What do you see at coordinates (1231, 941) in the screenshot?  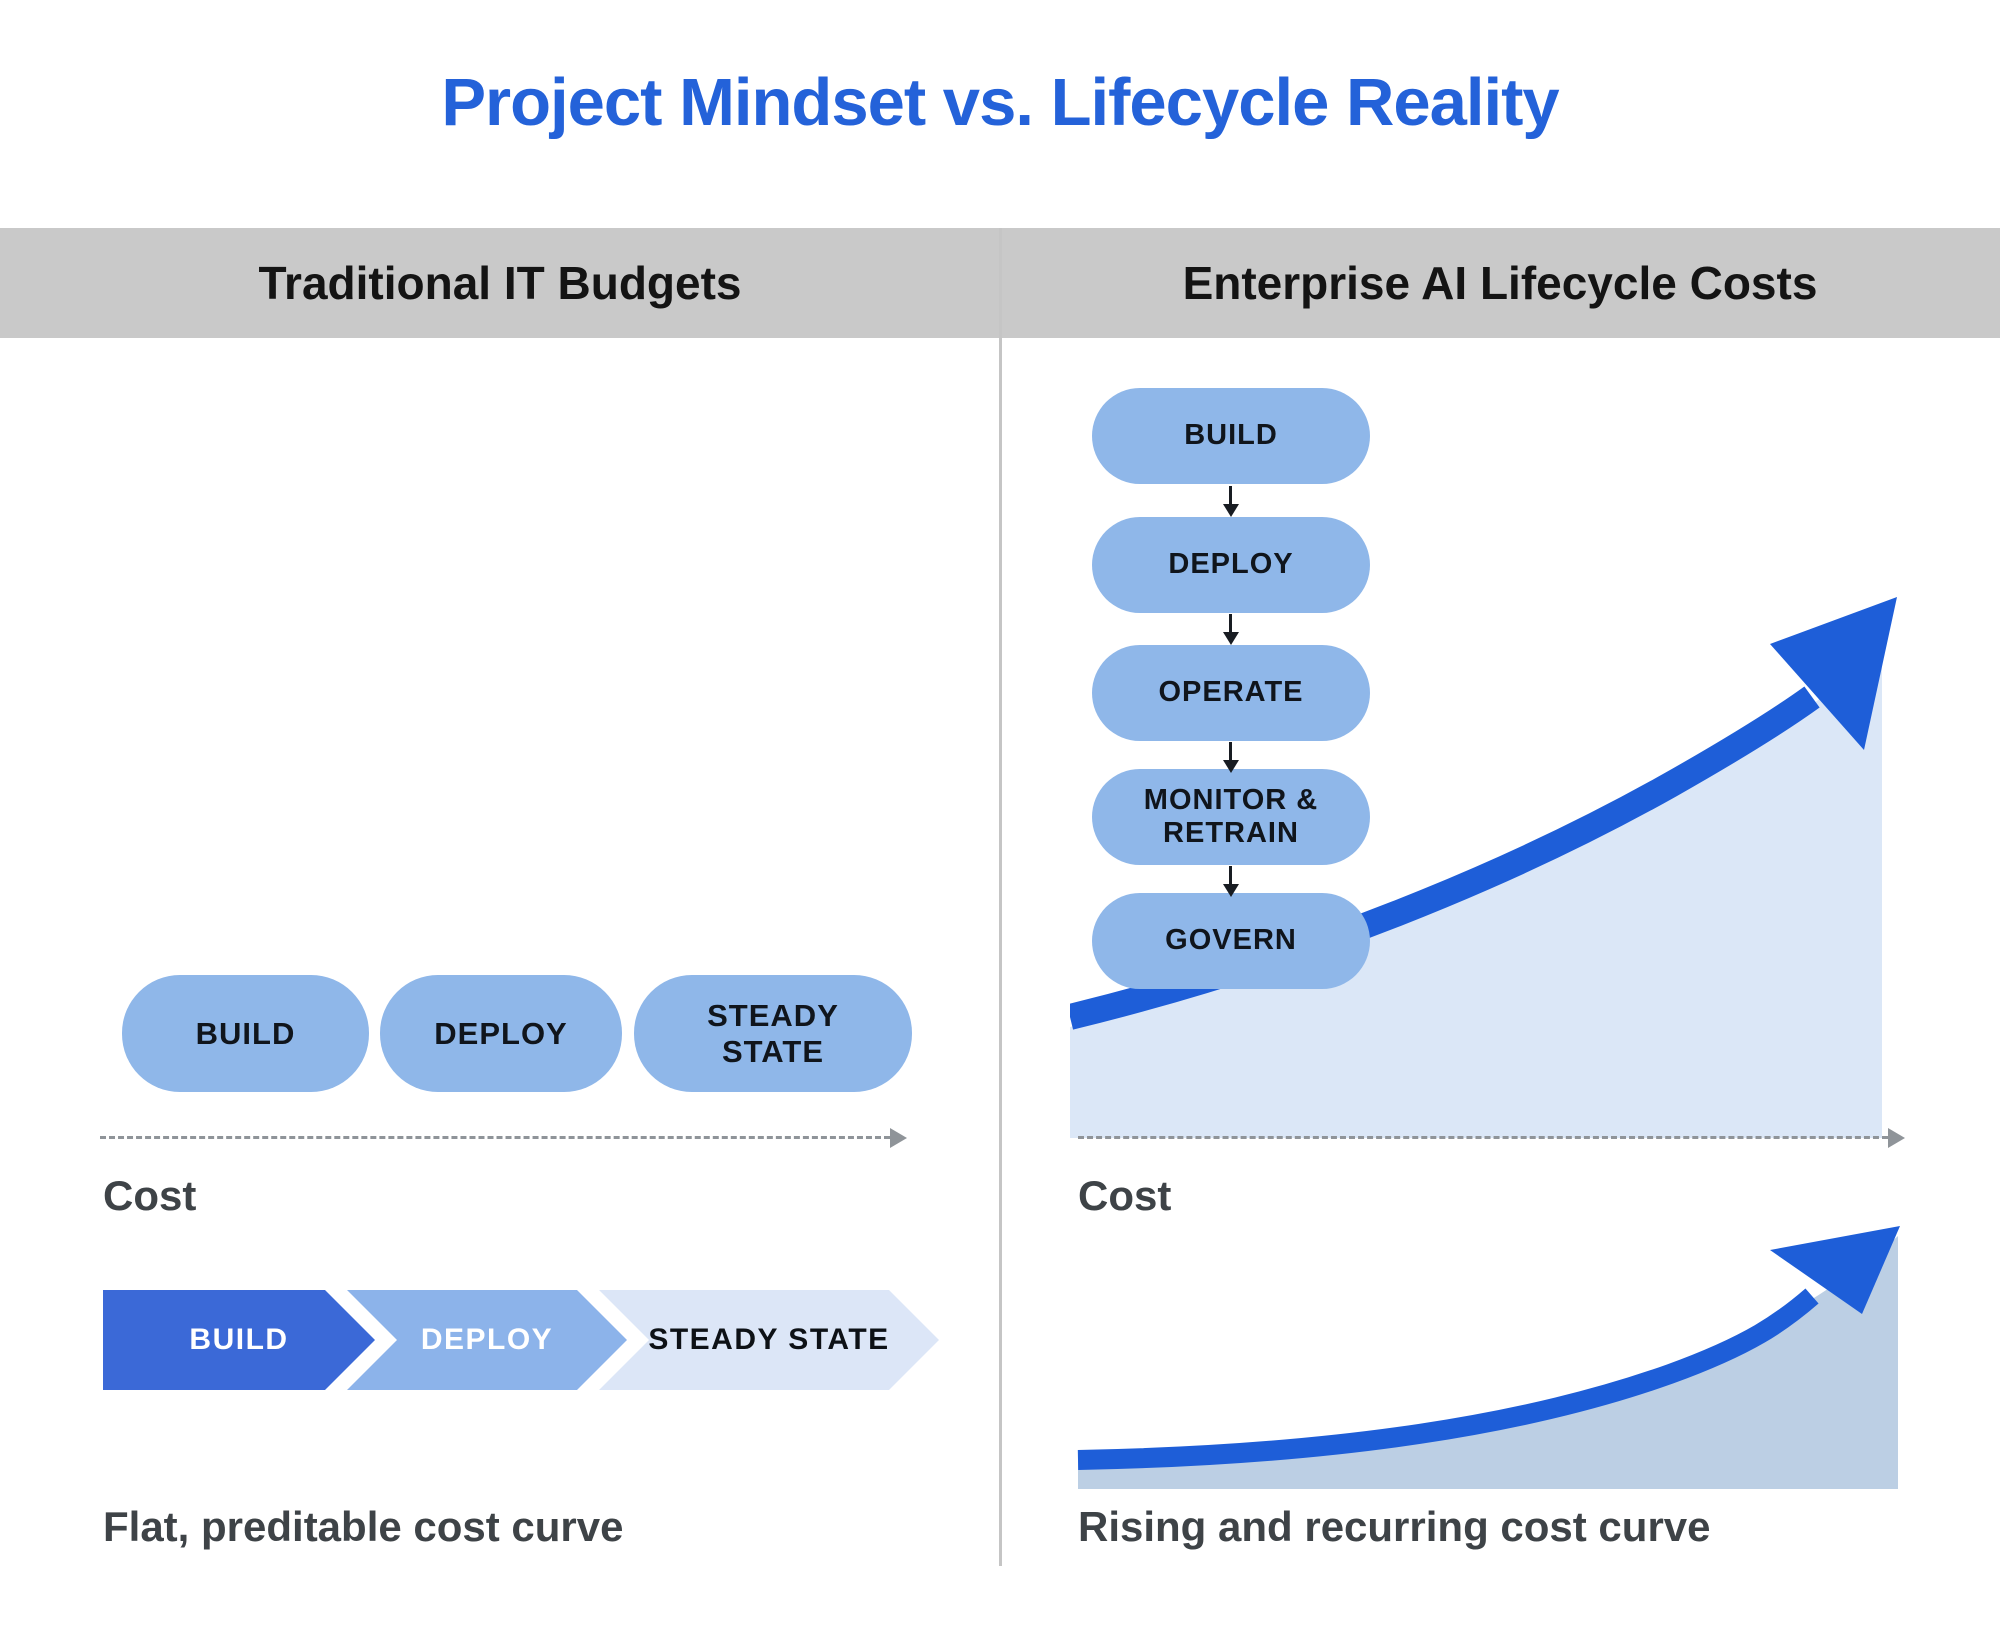 I see `stage-pill-govern: GOVERN` at bounding box center [1231, 941].